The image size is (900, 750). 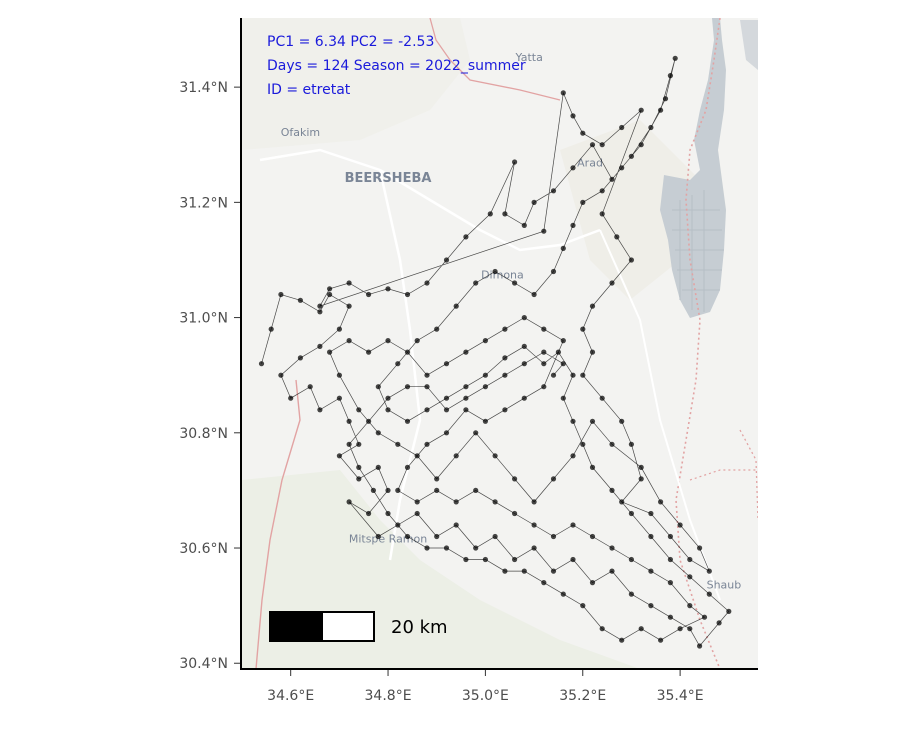 I want to click on x-tick-label: 35.4°E, so click(x=680, y=696).